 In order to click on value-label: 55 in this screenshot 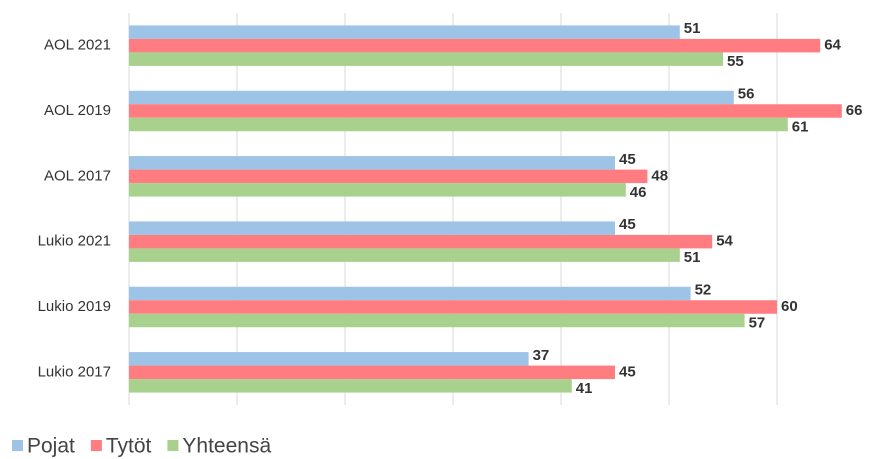, I will do `click(735, 61)`.